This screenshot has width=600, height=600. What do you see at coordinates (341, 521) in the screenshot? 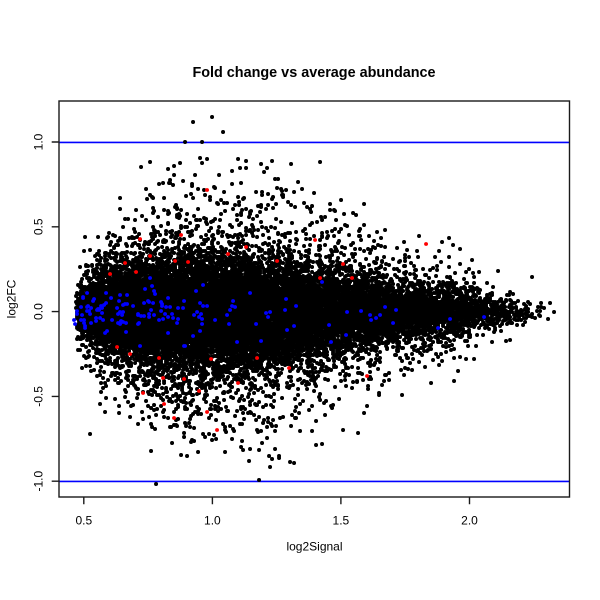
I see `svg-text: 1.5` at bounding box center [341, 521].